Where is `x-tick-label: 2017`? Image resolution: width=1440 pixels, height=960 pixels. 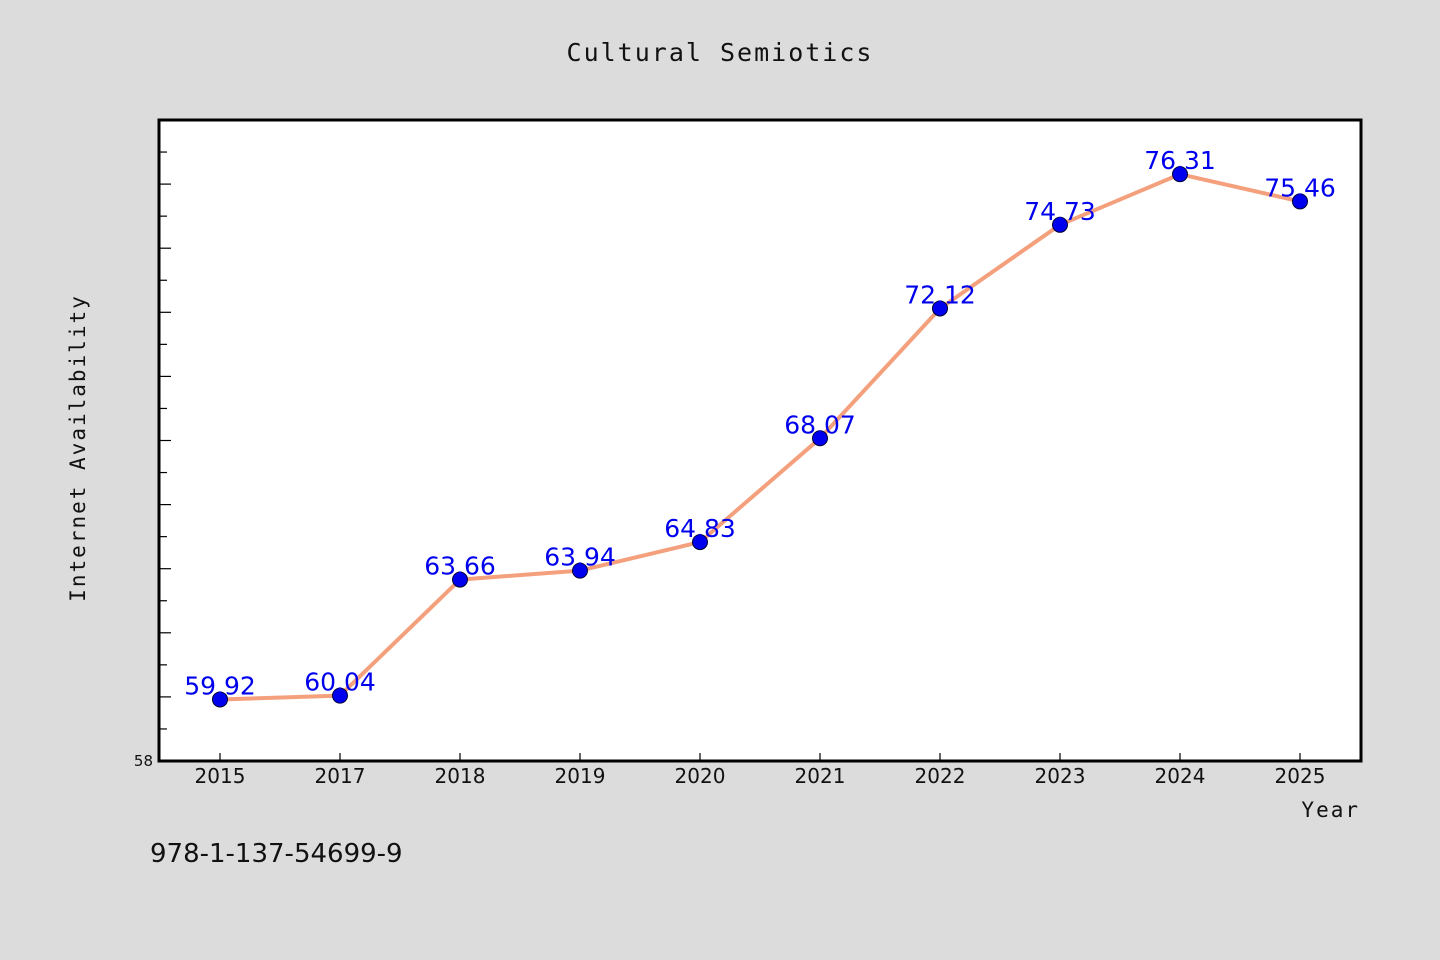 x-tick-label: 2017 is located at coordinates (340, 776).